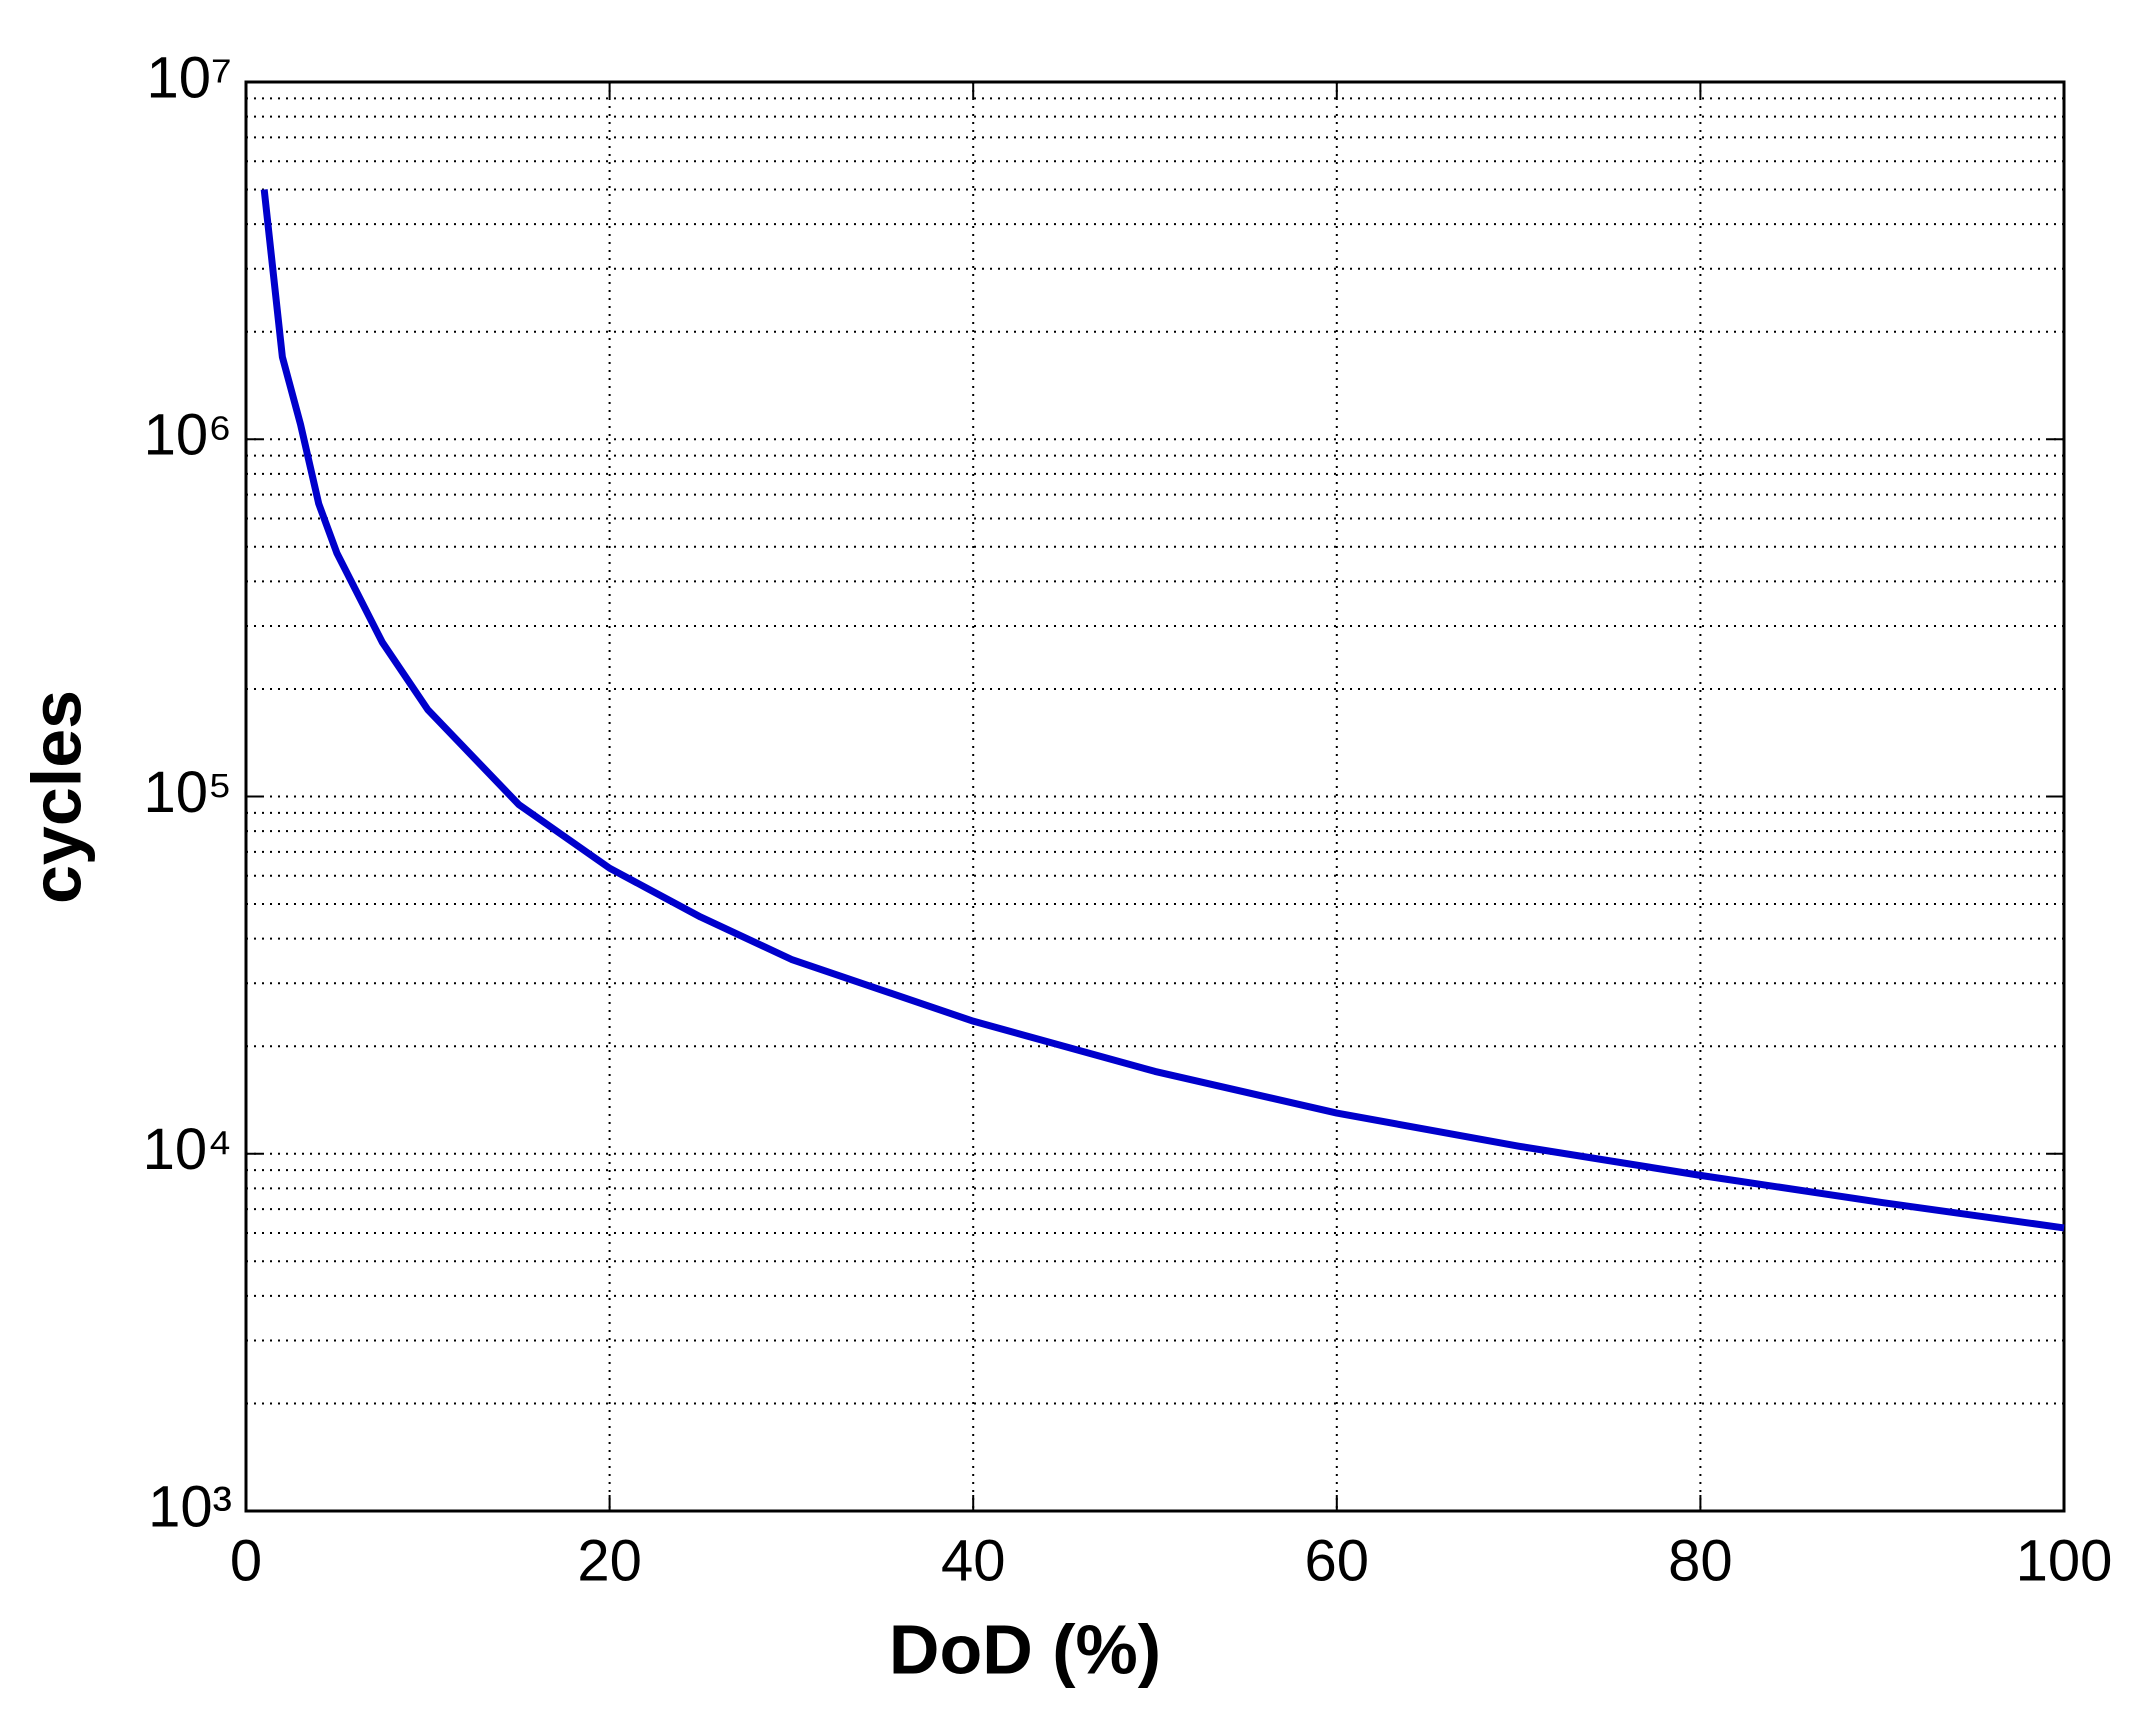 The height and width of the screenshot is (1721, 2140). Describe the element at coordinates (973, 1560) in the screenshot. I see `x-tick-label: 40` at that location.